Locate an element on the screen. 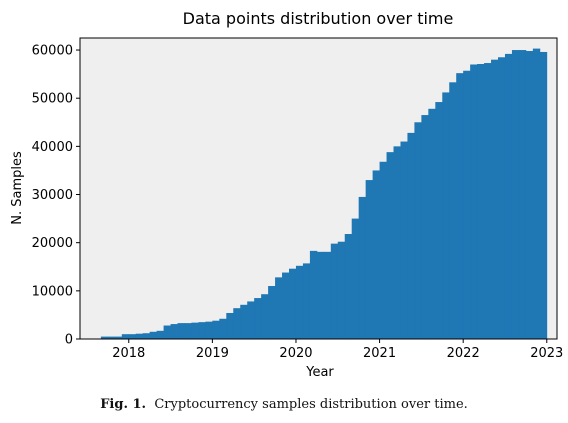 The height and width of the screenshot is (423, 568). y-tick-label: 30000 is located at coordinates (52, 195).